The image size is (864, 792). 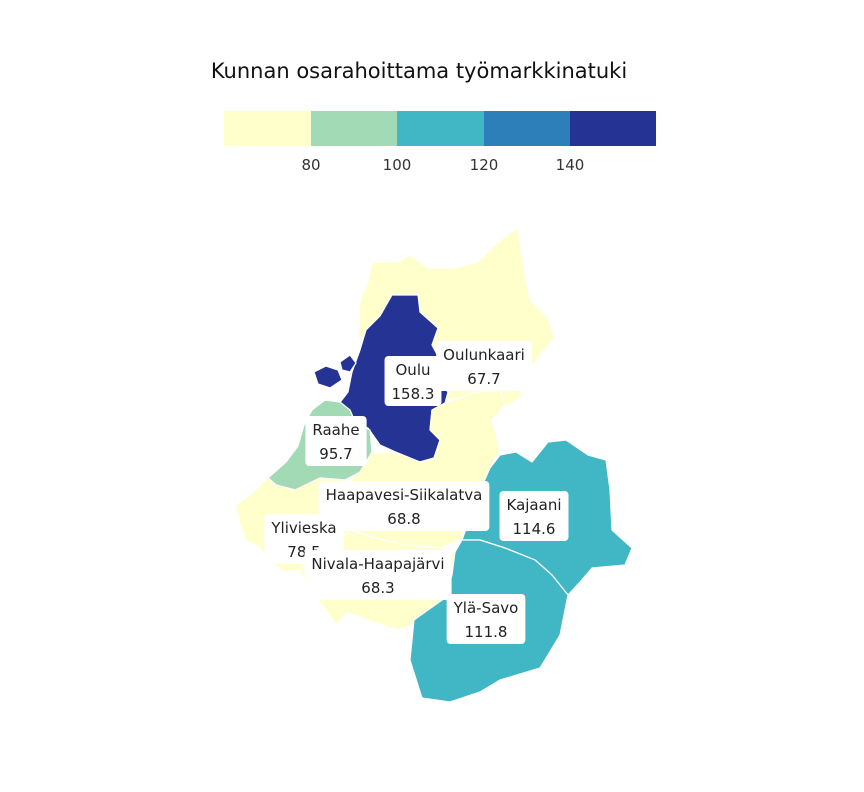 What do you see at coordinates (486, 632) in the screenshot?
I see `region-value: 111.8` at bounding box center [486, 632].